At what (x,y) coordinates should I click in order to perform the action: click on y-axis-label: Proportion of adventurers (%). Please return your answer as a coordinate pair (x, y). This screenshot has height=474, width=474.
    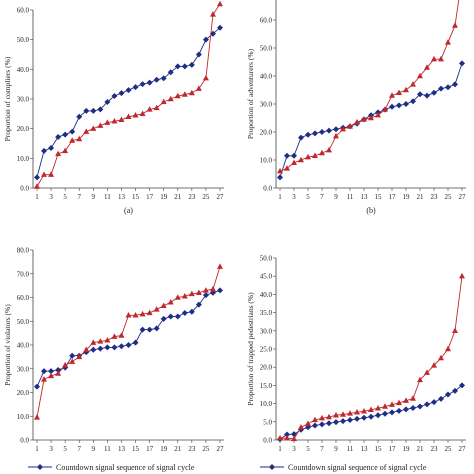
    Looking at the image, I should click on (250, 93).